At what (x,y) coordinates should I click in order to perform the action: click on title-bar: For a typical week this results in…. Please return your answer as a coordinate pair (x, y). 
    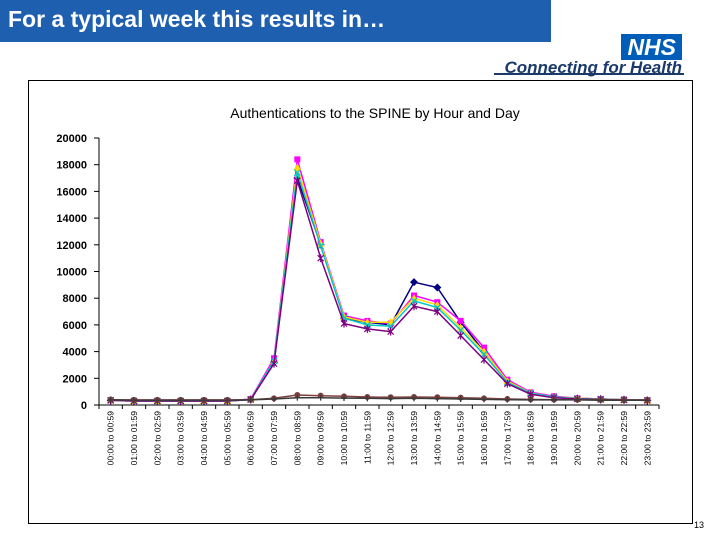
    Looking at the image, I should click on (275, 21).